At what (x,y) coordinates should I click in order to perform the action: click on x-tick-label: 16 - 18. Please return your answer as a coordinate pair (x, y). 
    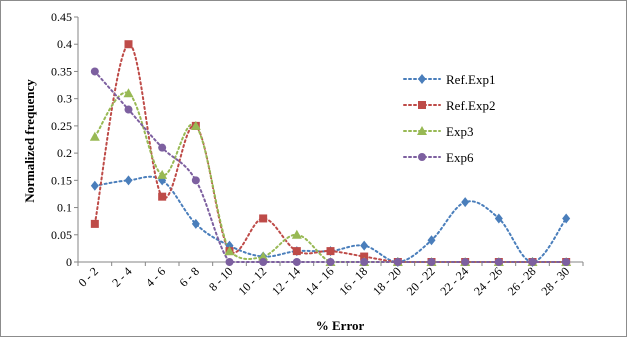
    Looking at the image, I should click on (353, 281).